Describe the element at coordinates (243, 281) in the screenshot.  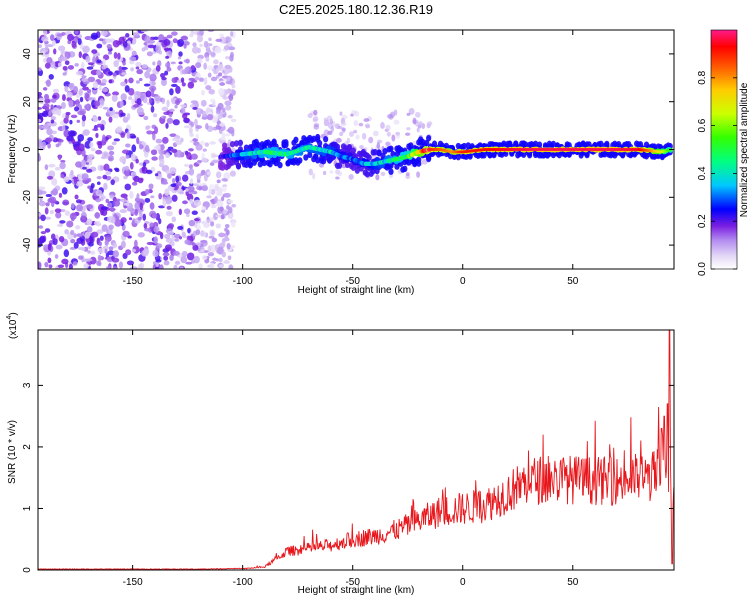
I see `spectrogram-x-tick-label: -100` at that location.